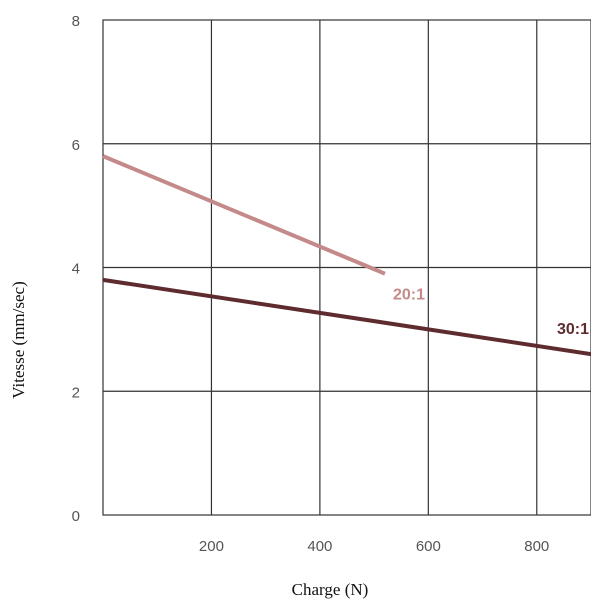  Describe the element at coordinates (374, 546) in the screenshot. I see `x-tick-labels: 200 400 600 800` at that location.